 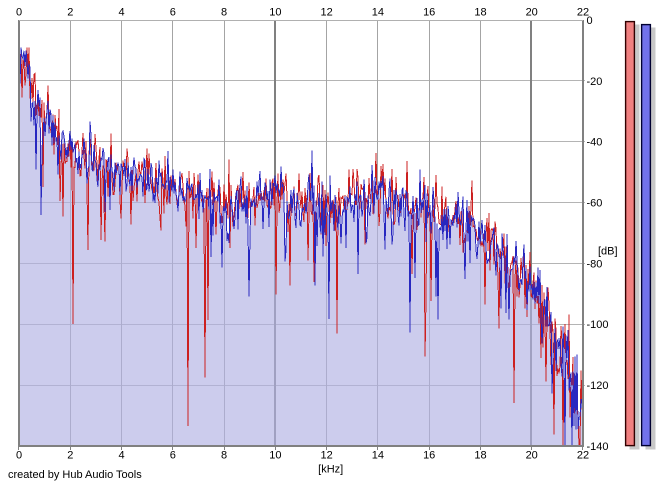 I want to click on svg-text: -120, so click(x=598, y=386).